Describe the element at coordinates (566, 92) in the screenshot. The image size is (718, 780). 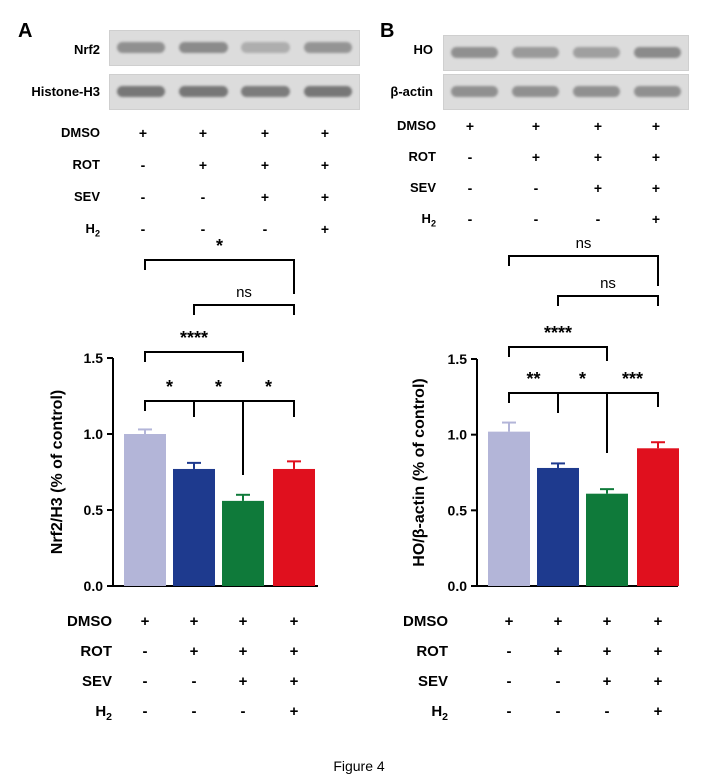
I see `blot-image-beta-actin` at that location.